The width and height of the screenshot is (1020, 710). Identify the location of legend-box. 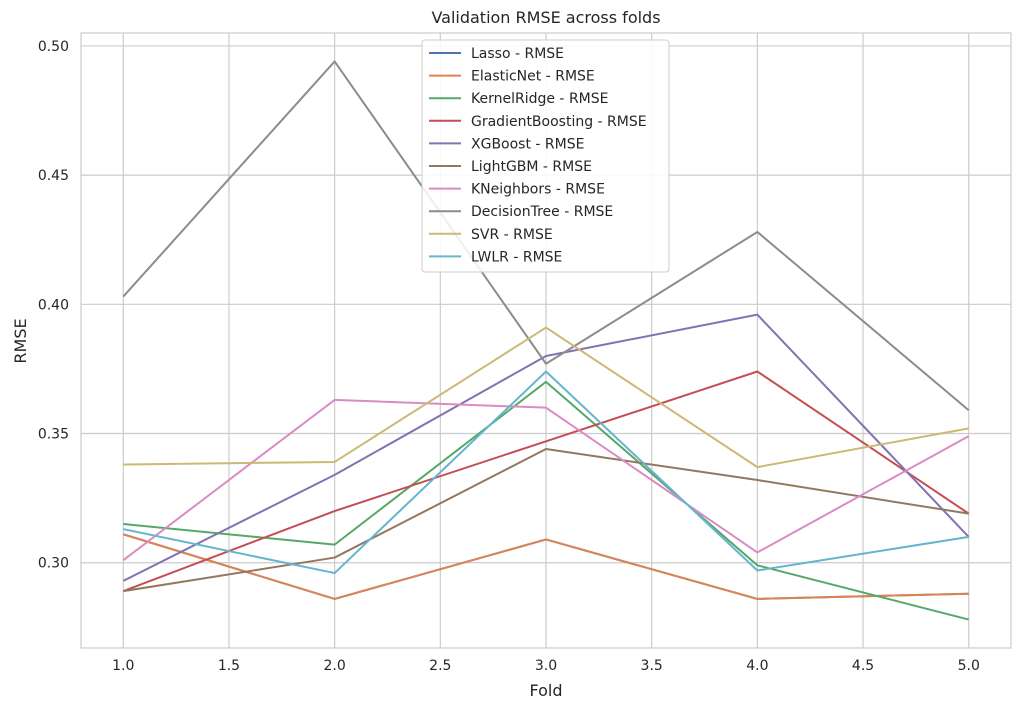
(545, 156).